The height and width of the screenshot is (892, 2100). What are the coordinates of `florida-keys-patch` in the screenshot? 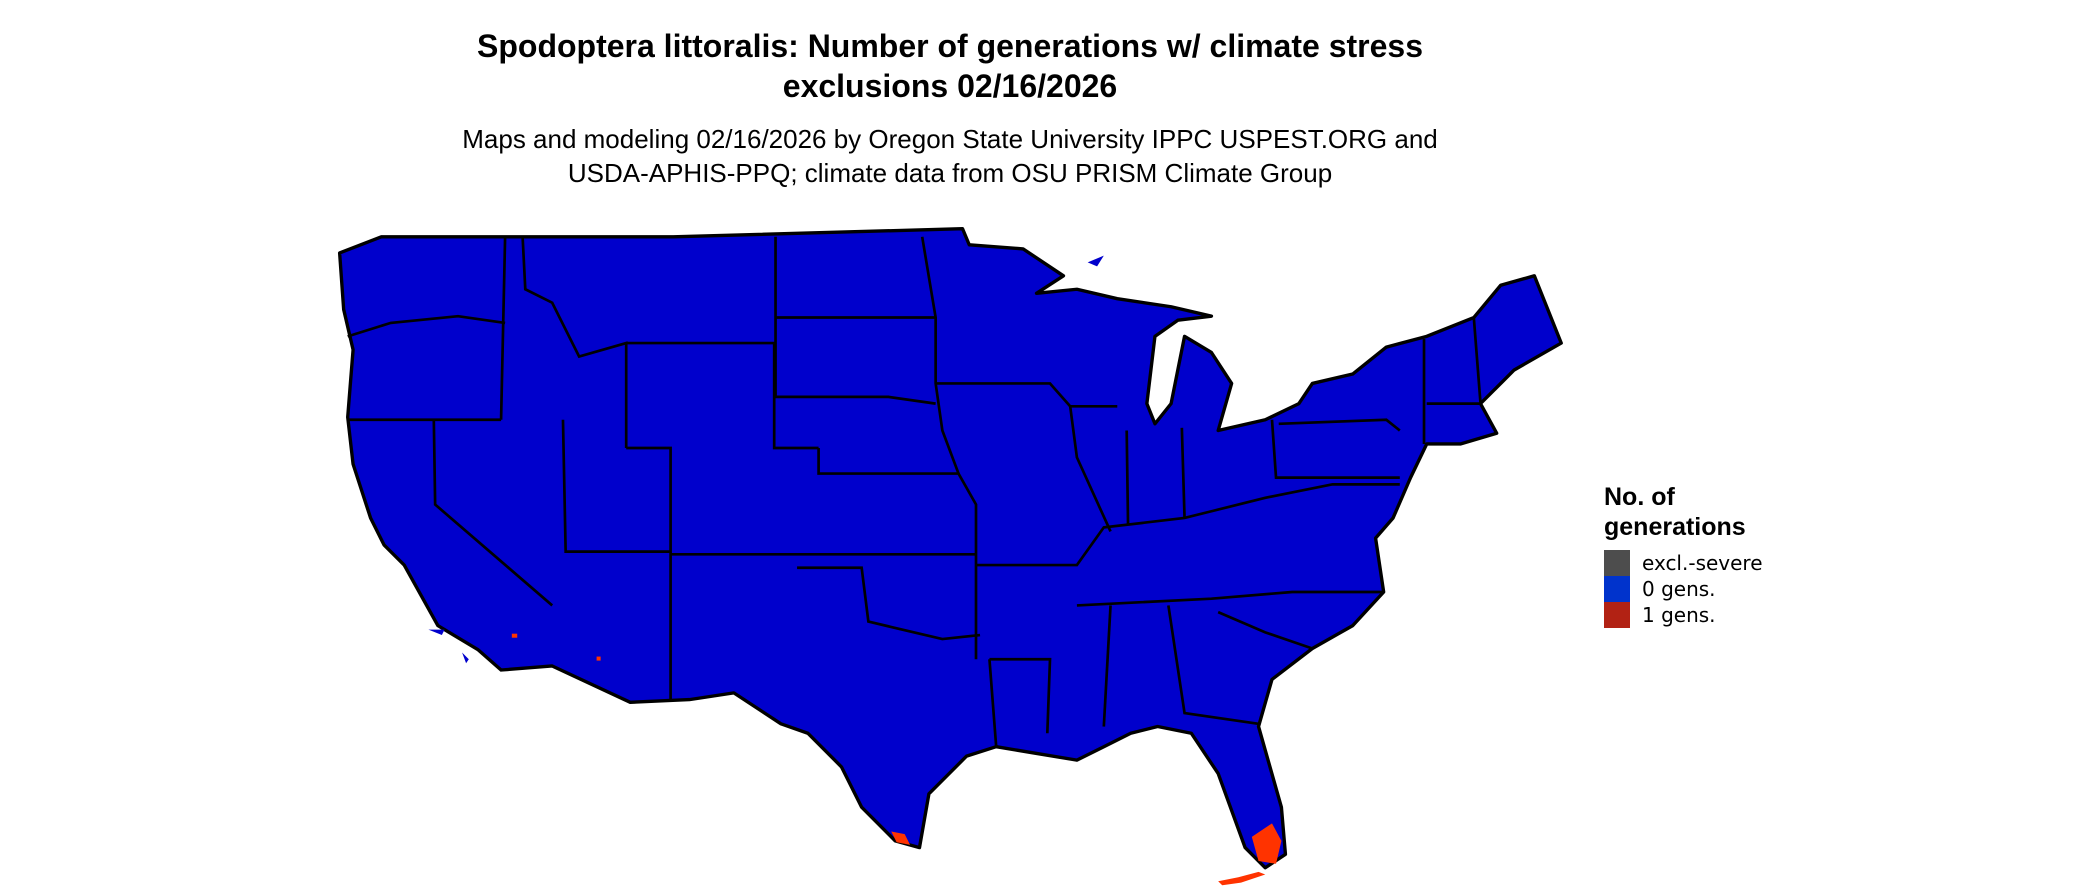 It's located at (1242, 878).